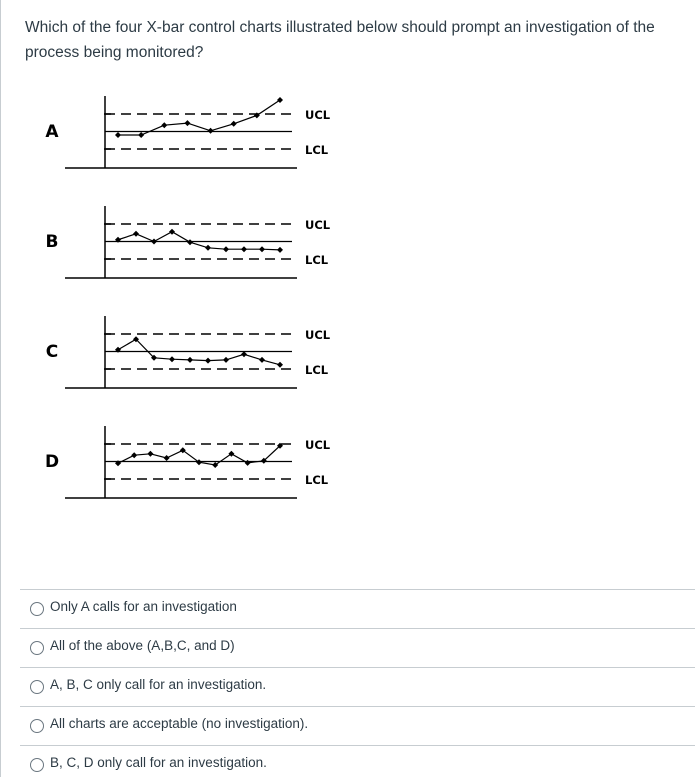 This screenshot has height=784, width=695. What do you see at coordinates (0, 388) in the screenshot?
I see `content-left-border` at bounding box center [0, 388].